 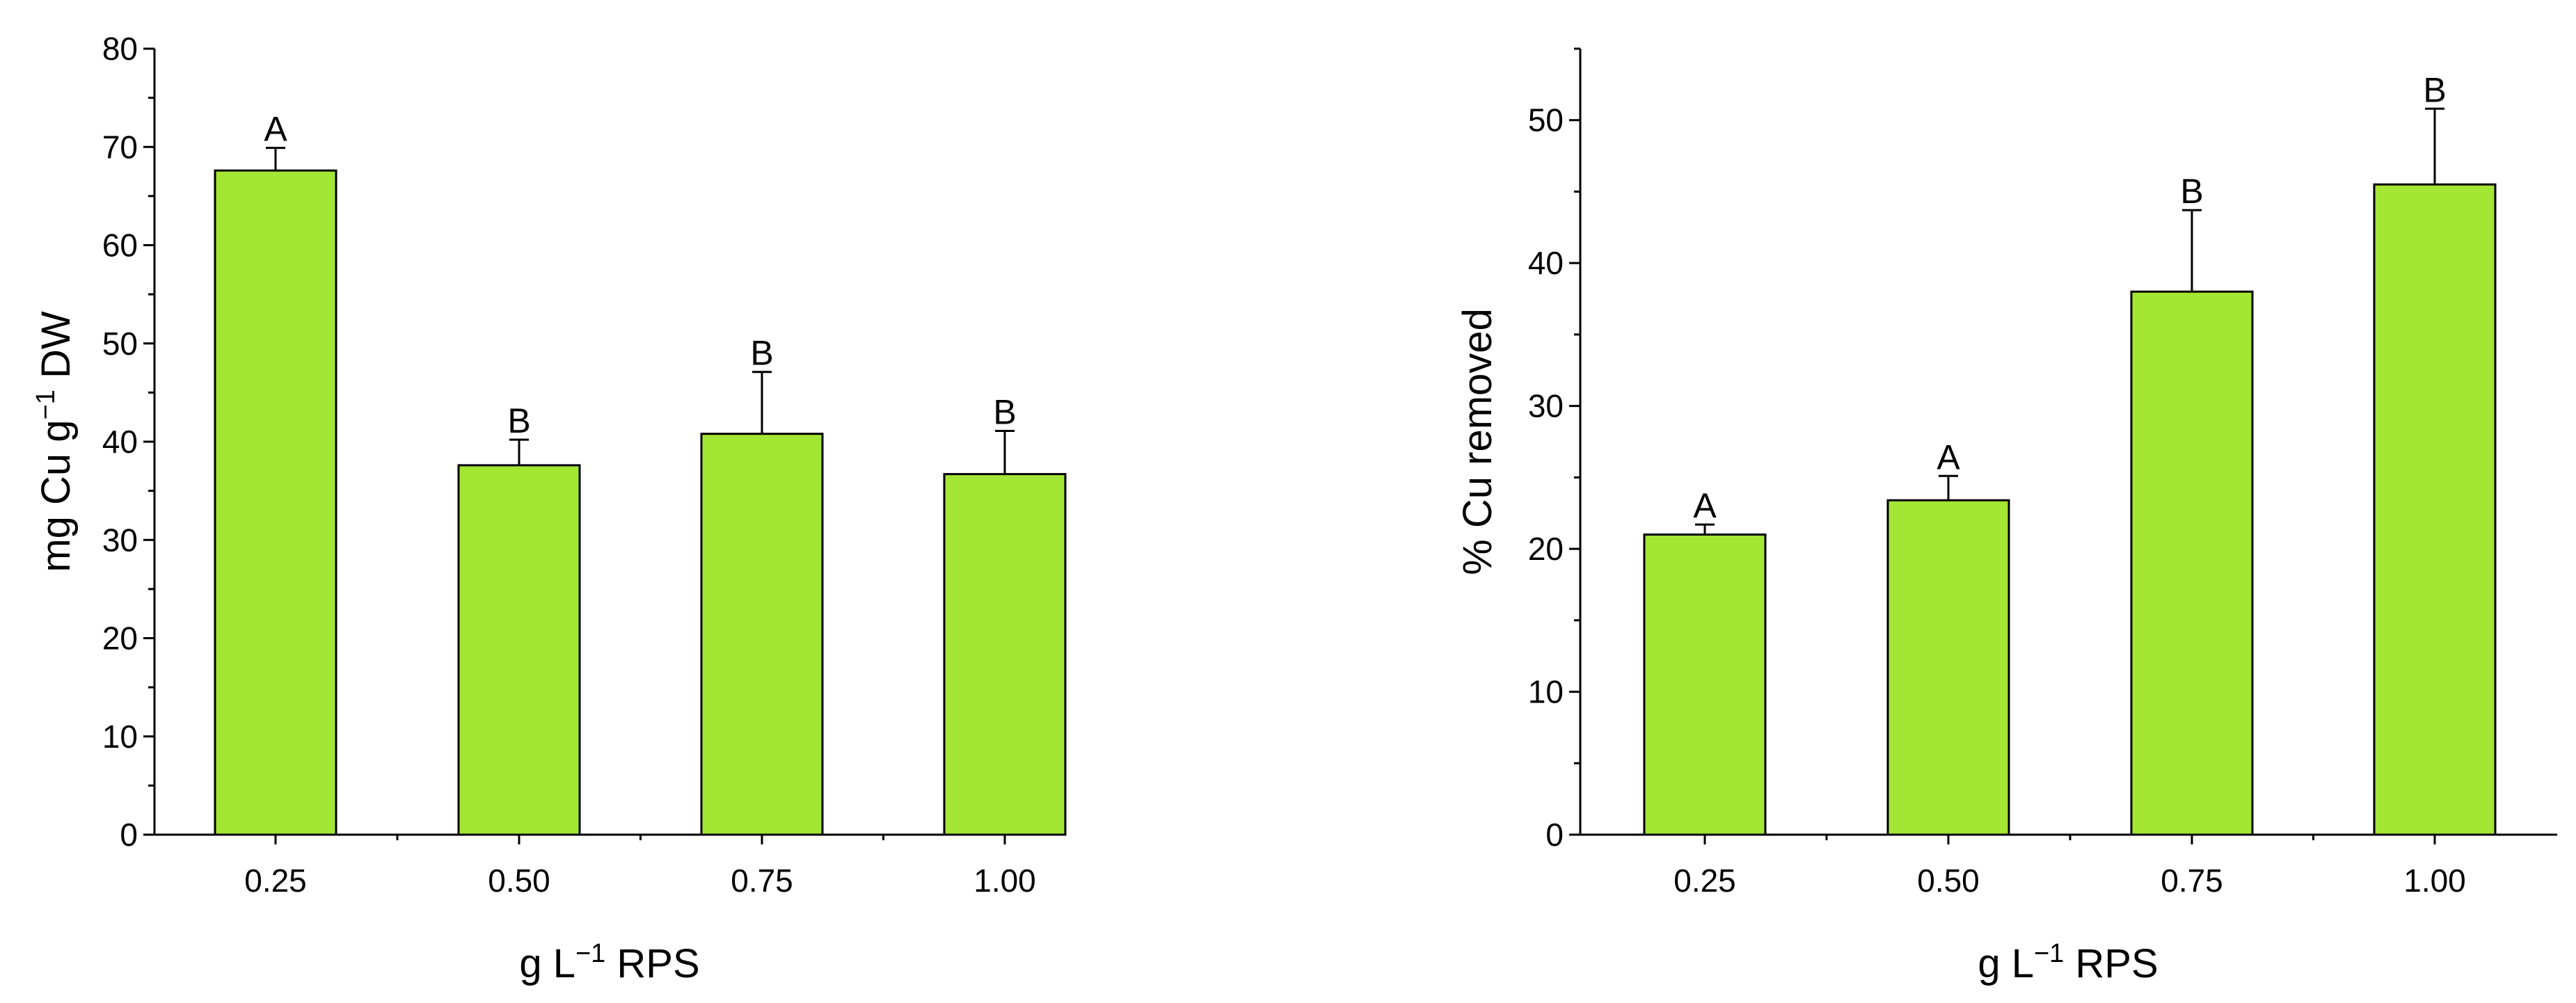 I want to click on right-x-tick-label-2: 0.50, so click(x=1948, y=880).